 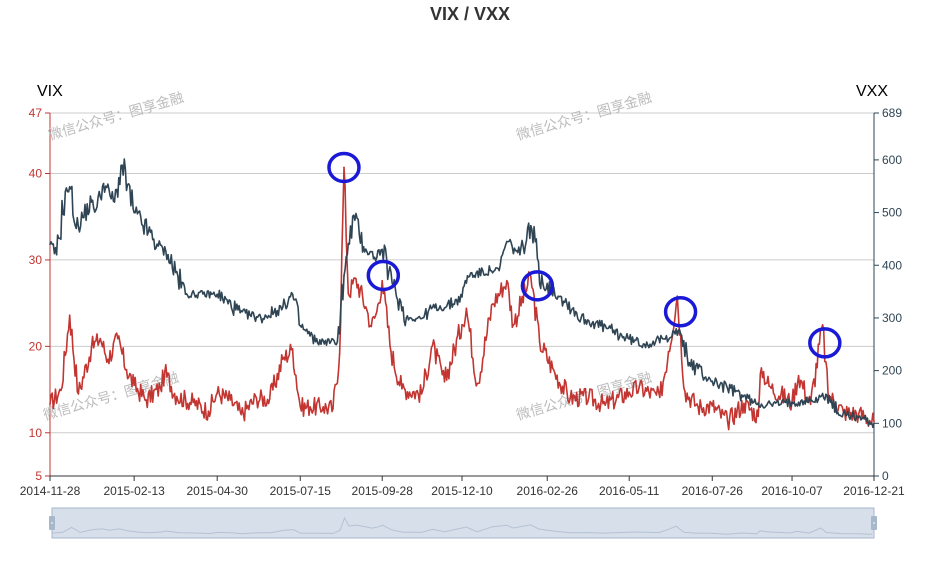 I want to click on chart-title: VIX / VXX, so click(x=470, y=14).